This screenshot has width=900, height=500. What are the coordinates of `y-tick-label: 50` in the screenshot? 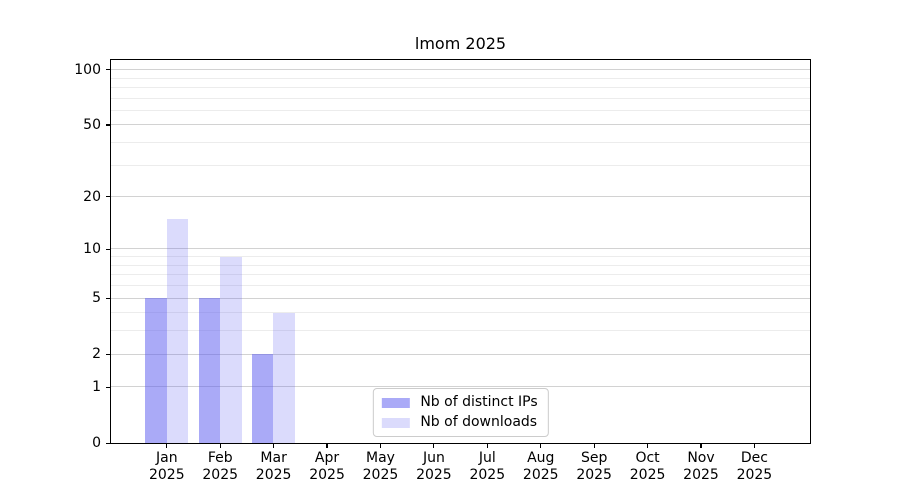 It's located at (92, 125).